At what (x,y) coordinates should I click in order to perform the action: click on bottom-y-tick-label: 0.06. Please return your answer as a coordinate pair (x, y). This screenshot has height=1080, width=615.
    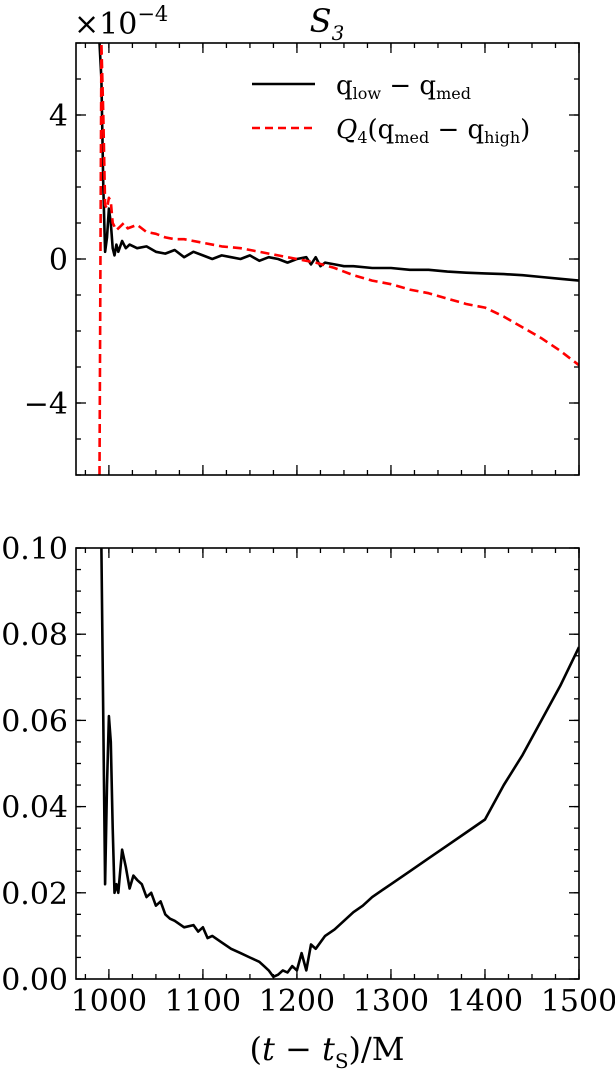
    Looking at the image, I should click on (34, 721).